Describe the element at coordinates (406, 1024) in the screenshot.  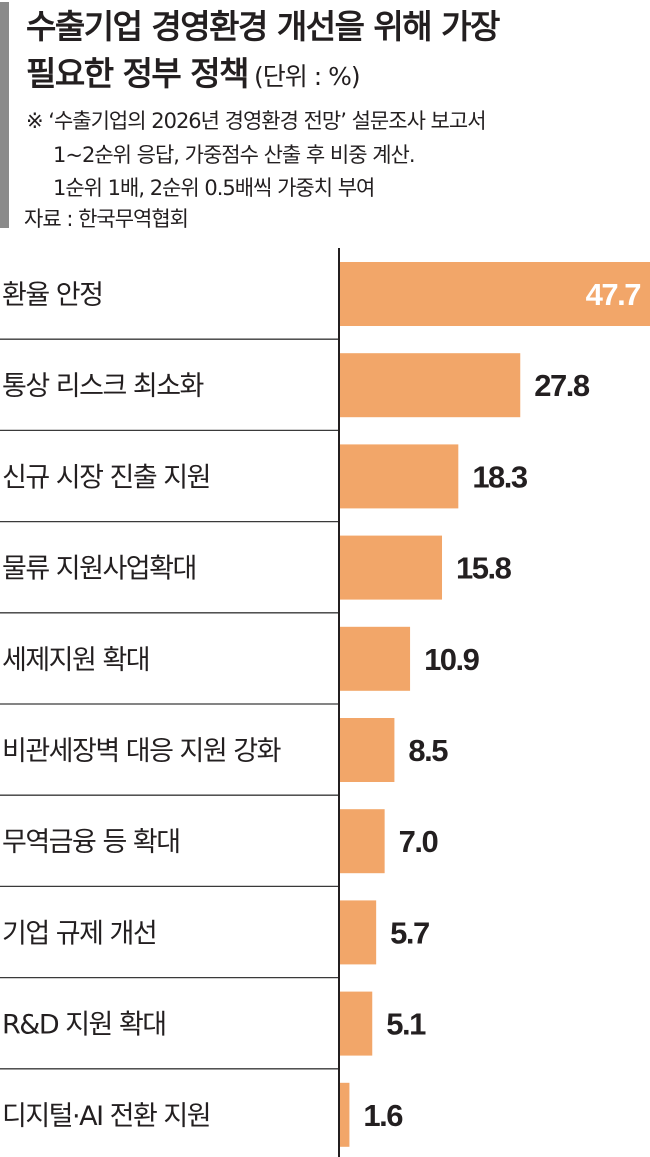
I see `value-label: 5.1` at that location.